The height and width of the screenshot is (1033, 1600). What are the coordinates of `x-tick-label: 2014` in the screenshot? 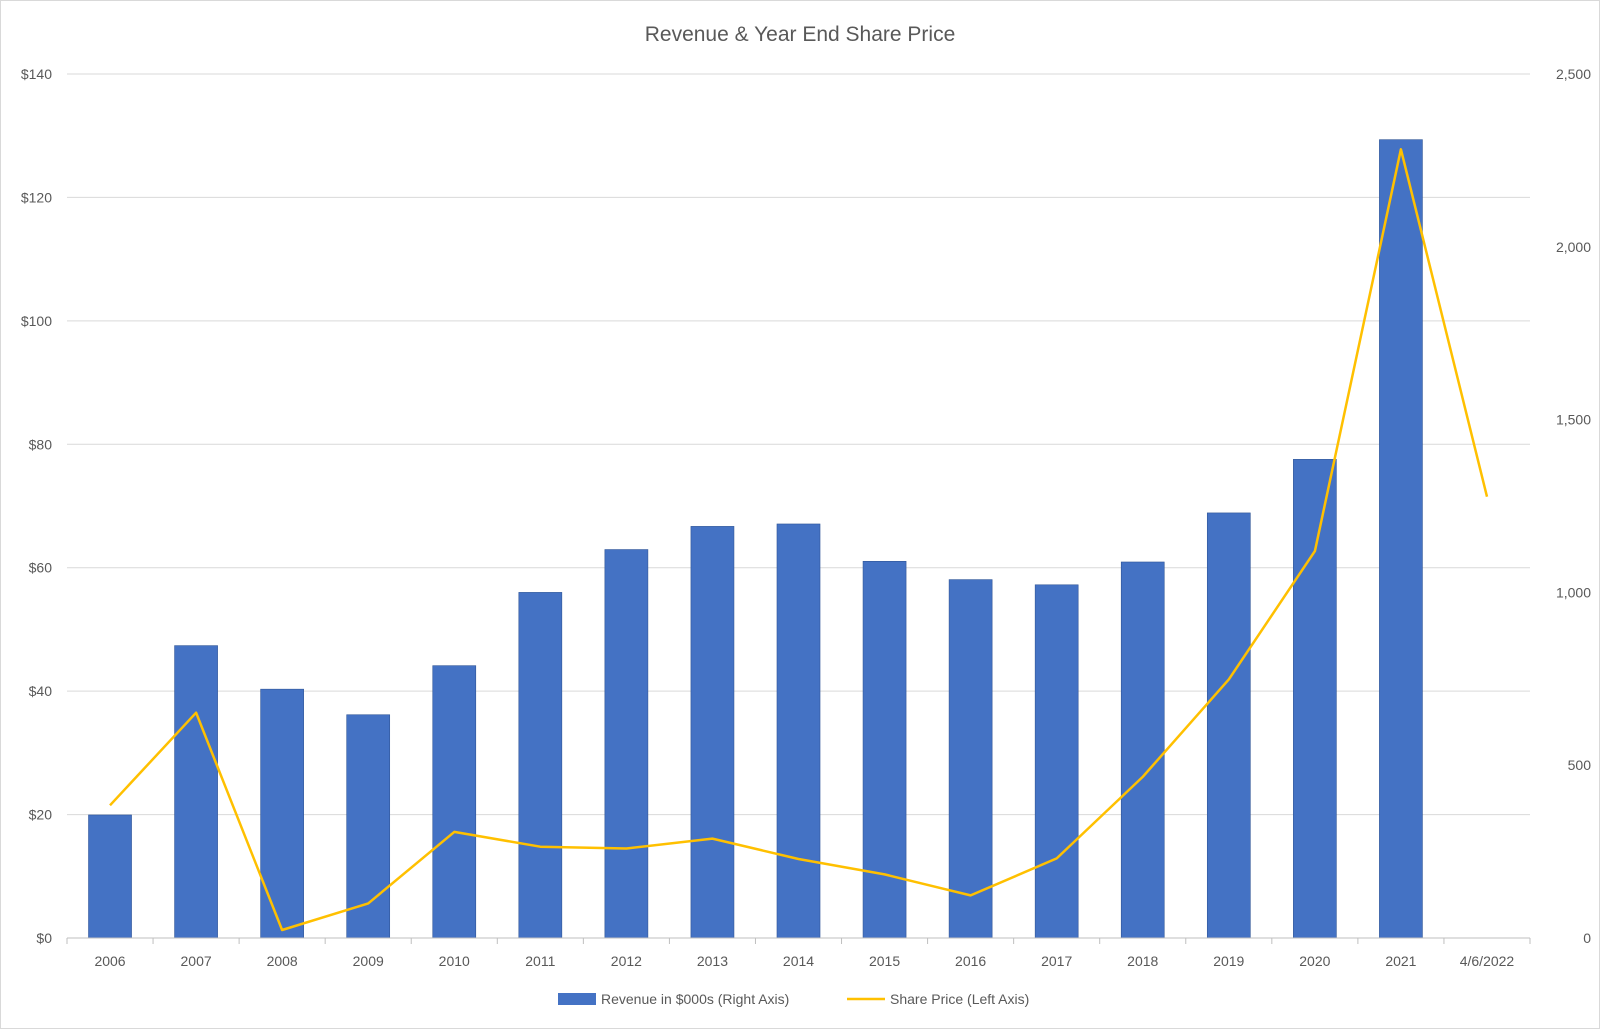 It's located at (798, 961).